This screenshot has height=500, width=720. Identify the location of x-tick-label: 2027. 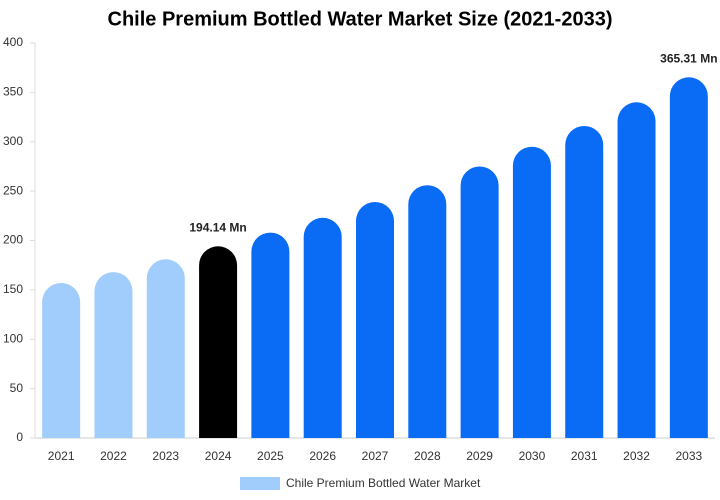
(375, 456).